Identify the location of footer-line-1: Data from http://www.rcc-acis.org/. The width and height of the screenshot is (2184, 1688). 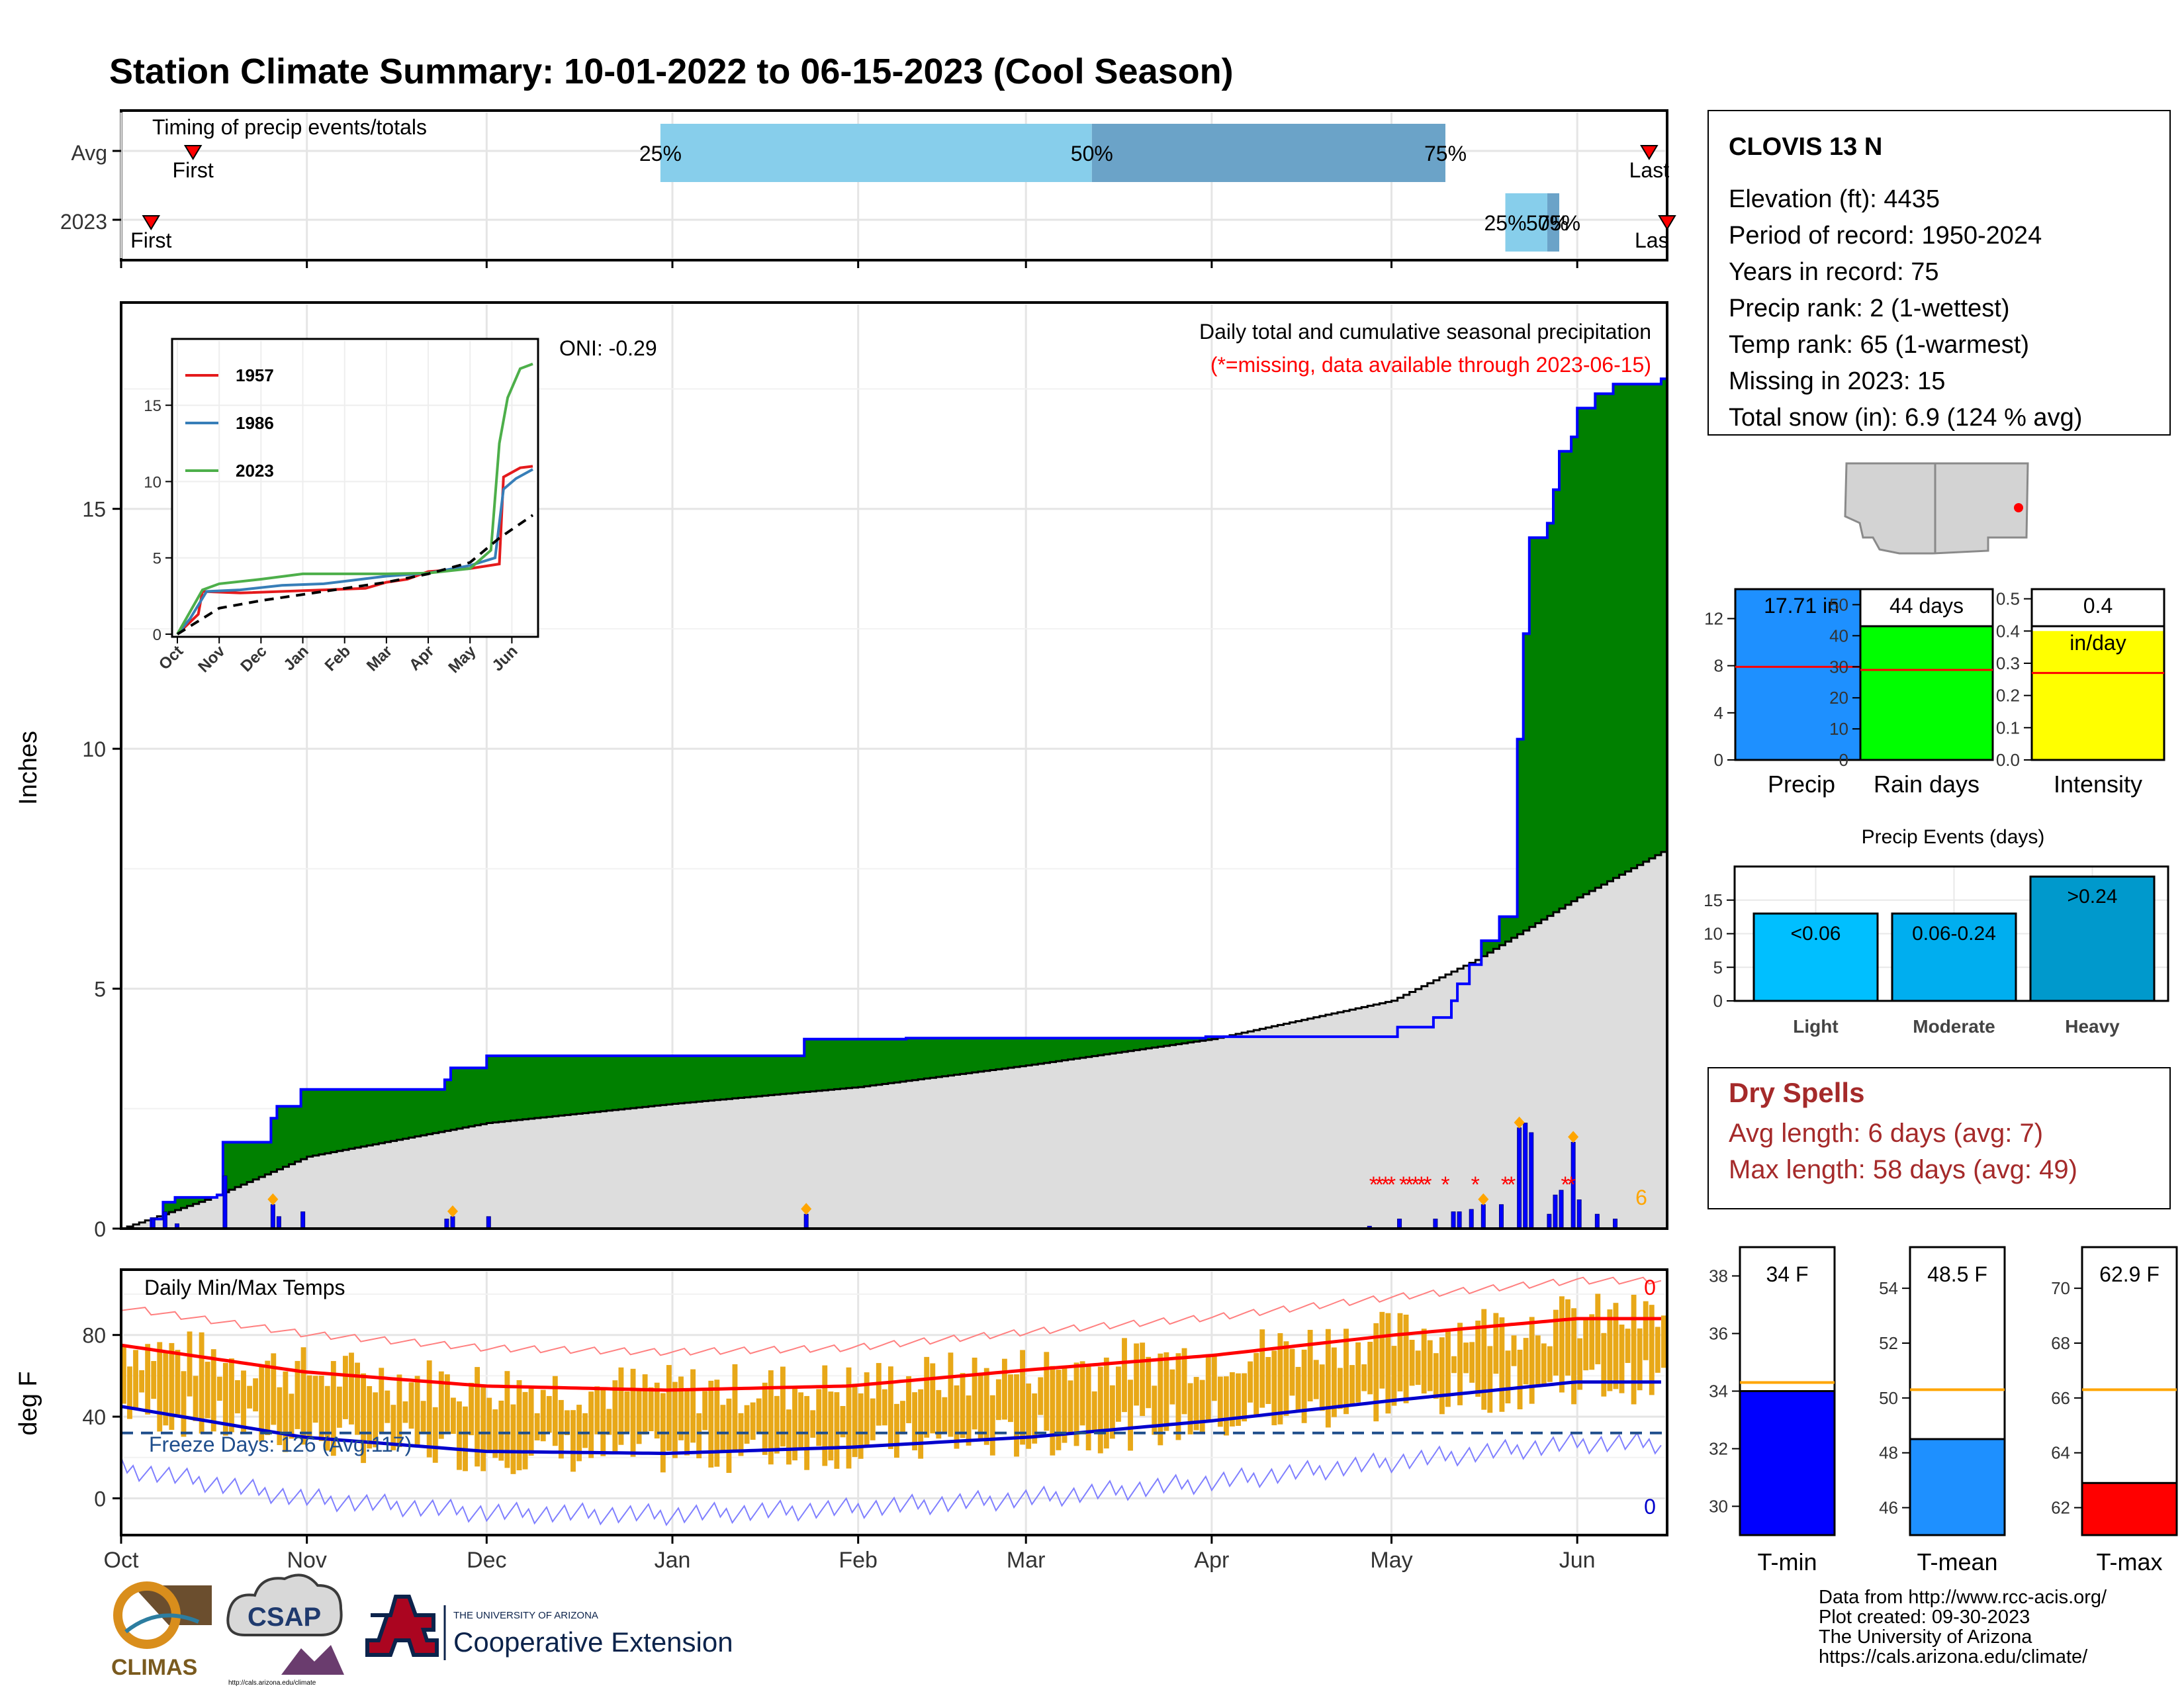
(1963, 1597).